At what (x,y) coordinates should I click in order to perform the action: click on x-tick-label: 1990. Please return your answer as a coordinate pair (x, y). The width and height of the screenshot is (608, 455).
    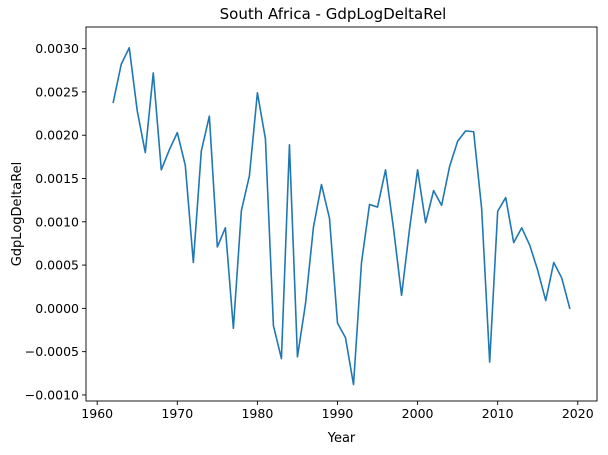
    Looking at the image, I should click on (338, 413).